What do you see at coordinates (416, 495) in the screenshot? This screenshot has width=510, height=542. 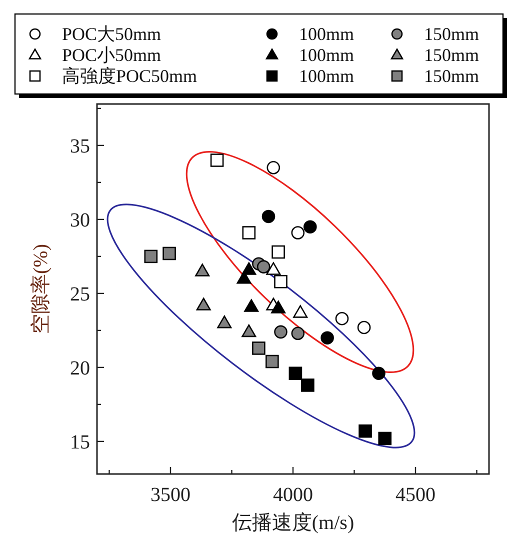 I see `x-tick-label: 4500` at bounding box center [416, 495].